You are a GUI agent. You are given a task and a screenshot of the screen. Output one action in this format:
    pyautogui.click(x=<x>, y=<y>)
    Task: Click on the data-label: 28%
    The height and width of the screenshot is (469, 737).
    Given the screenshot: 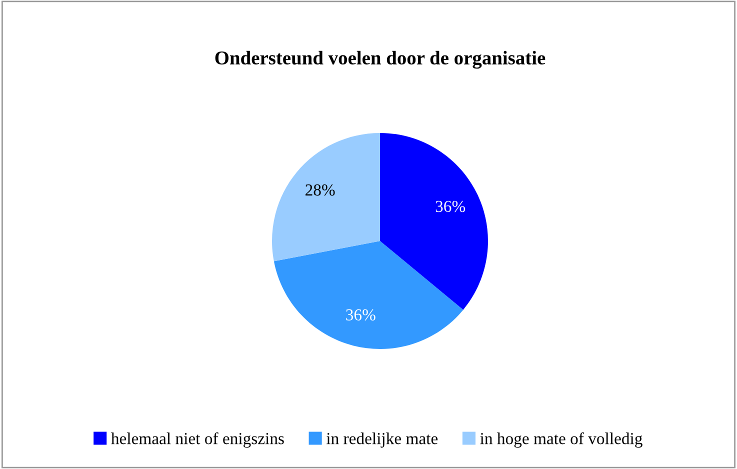 What is the action you would take?
    pyautogui.click(x=320, y=190)
    